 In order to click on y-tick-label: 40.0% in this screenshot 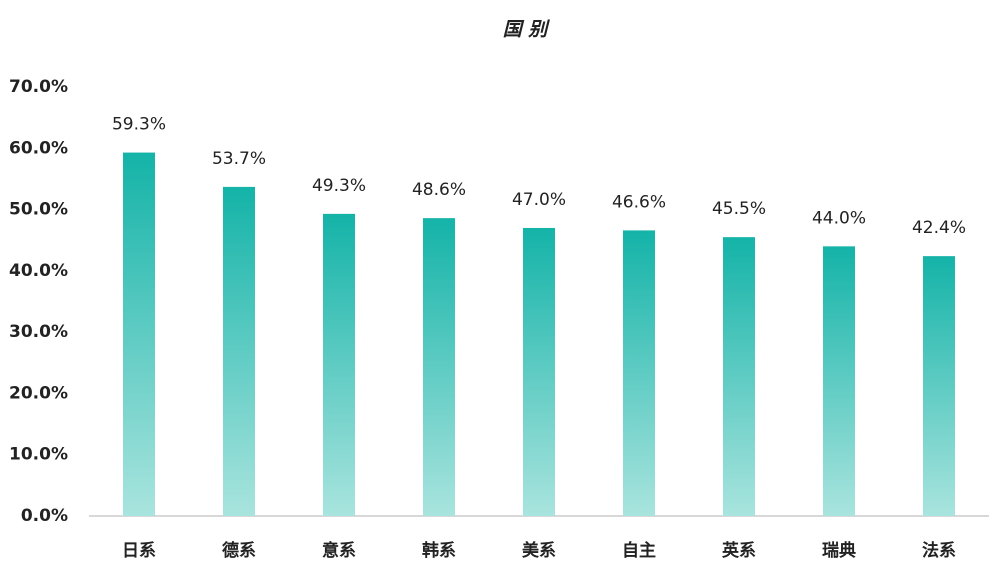, I will do `click(38, 271)`.